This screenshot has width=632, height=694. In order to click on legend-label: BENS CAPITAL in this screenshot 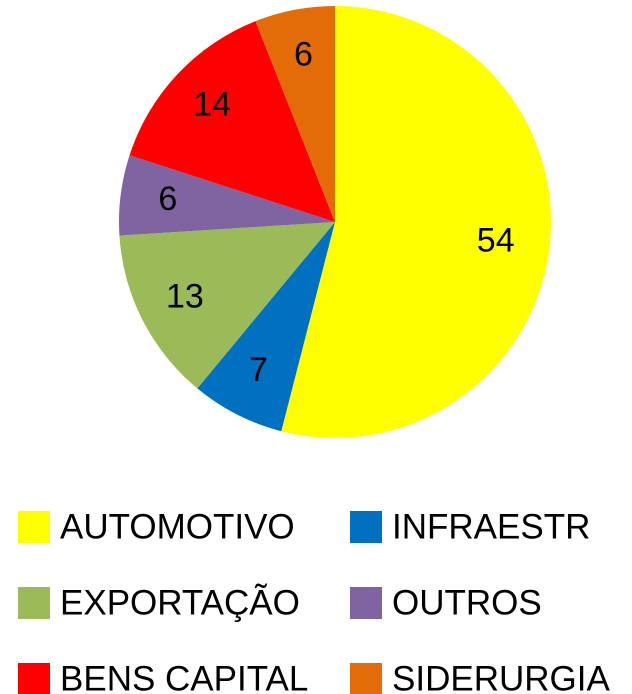, I will do `click(184, 676)`.